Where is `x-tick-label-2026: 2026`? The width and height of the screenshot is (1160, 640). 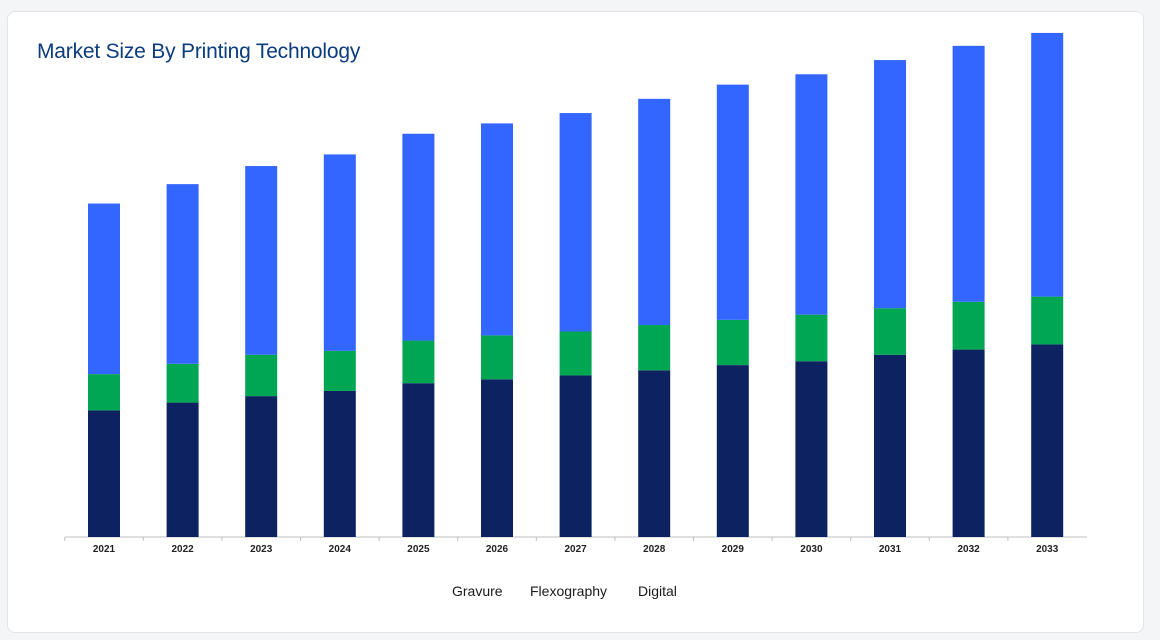 x-tick-label-2026: 2026 is located at coordinates (497, 549).